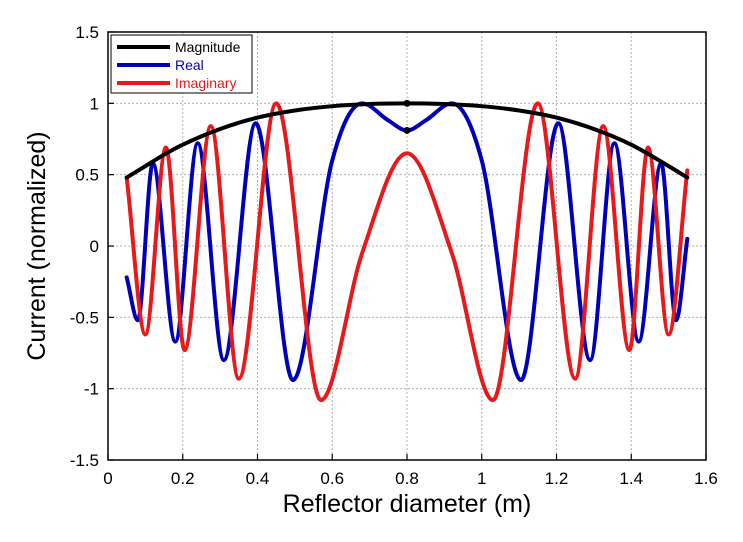  I want to click on y-axis-ticks: 1.5 1 0.5 0 -0.5 -1 -1.5, so click(92, 246).